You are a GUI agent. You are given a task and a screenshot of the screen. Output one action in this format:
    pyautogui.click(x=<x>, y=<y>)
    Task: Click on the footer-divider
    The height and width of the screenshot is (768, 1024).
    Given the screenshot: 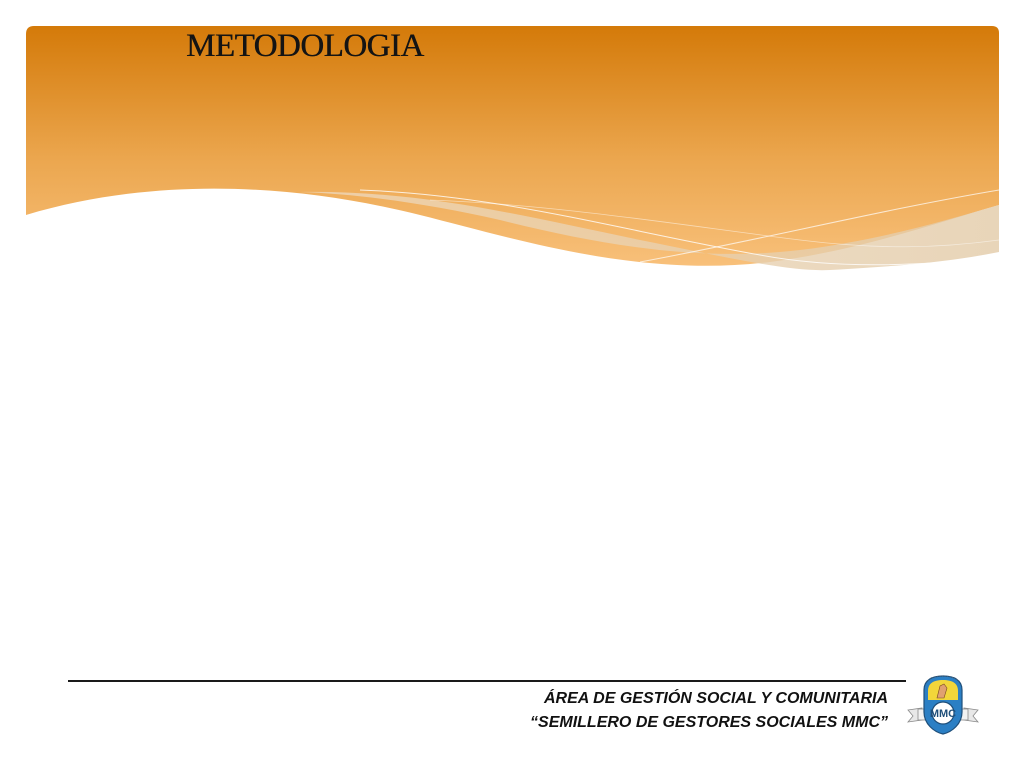 What is the action you would take?
    pyautogui.click(x=487, y=681)
    